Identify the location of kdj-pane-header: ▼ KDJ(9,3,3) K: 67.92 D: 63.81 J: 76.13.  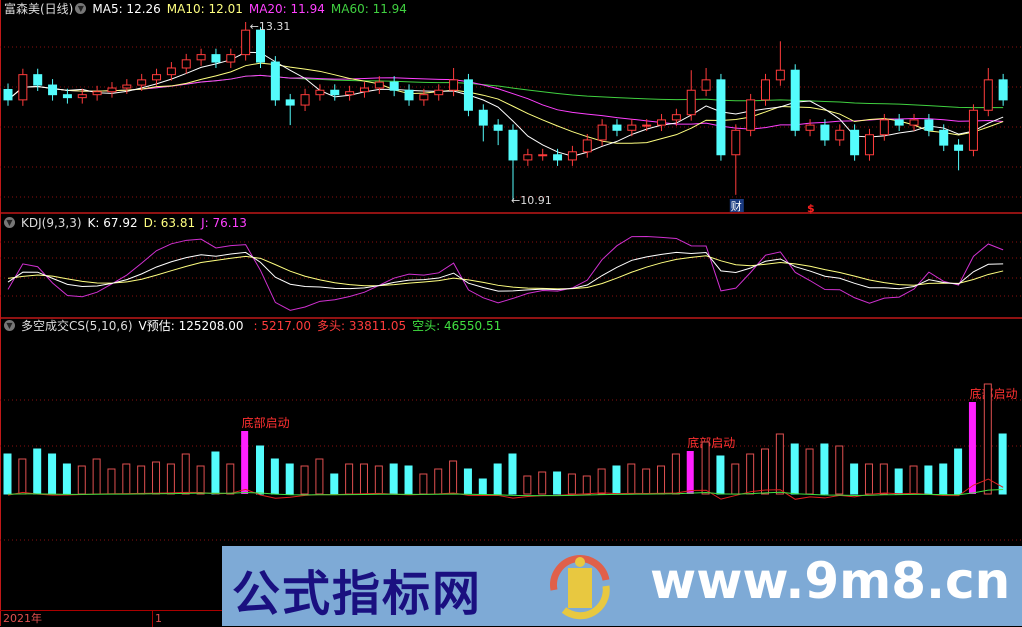
(128, 223).